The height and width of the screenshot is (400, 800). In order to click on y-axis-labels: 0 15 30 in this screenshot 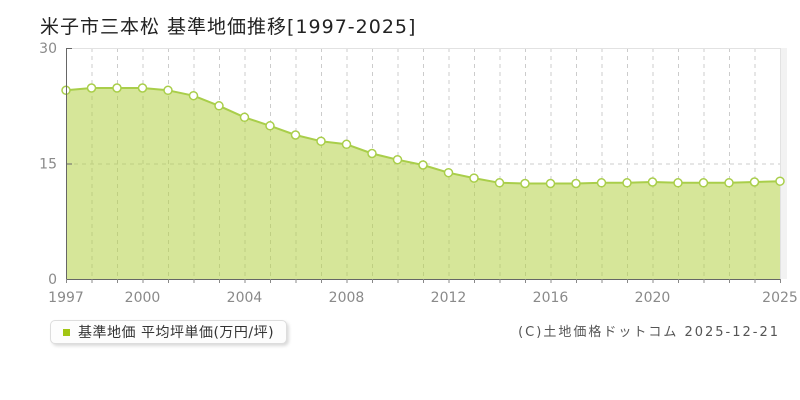, I will do `click(48, 164)`.